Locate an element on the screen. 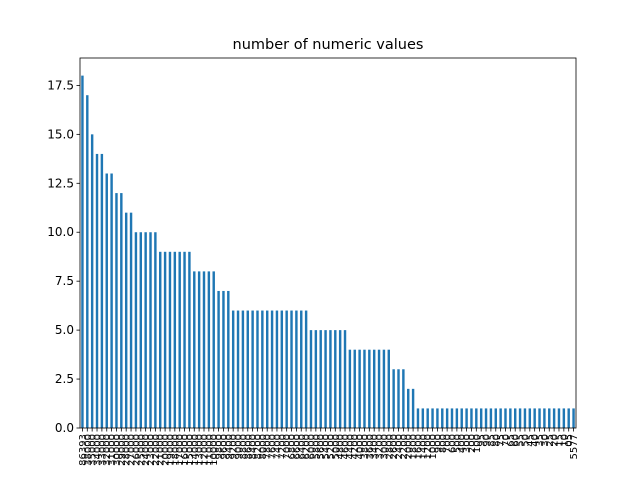 The height and width of the screenshot is (485, 640). x-tick-label: 4600 is located at coordinates (346, 446).